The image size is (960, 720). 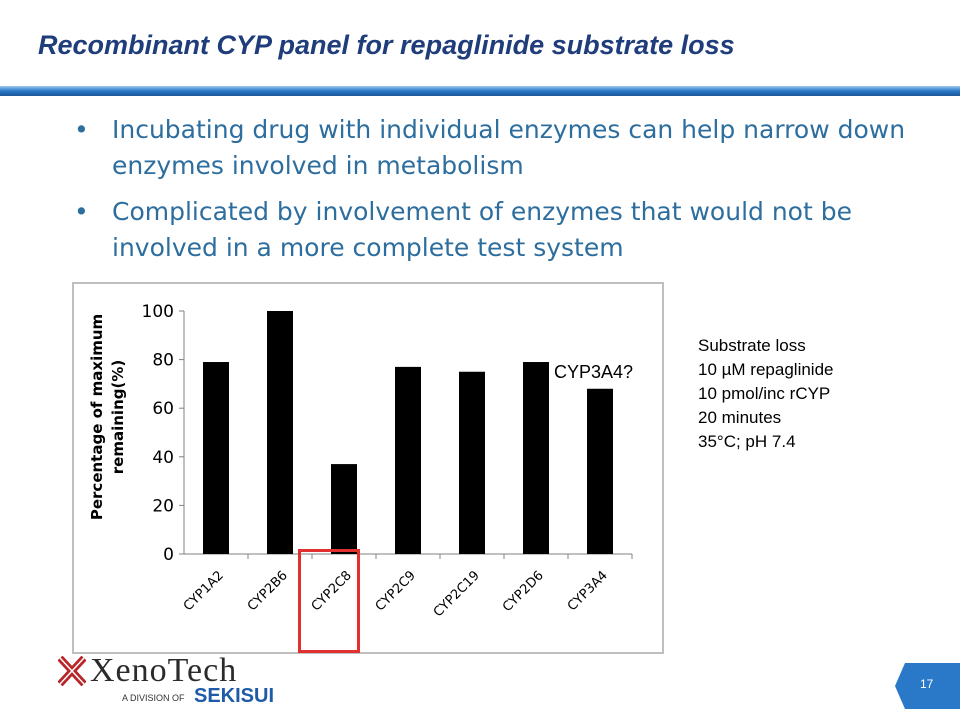 What do you see at coordinates (329, 601) in the screenshot?
I see `cyp2c8-highlight-box` at bounding box center [329, 601].